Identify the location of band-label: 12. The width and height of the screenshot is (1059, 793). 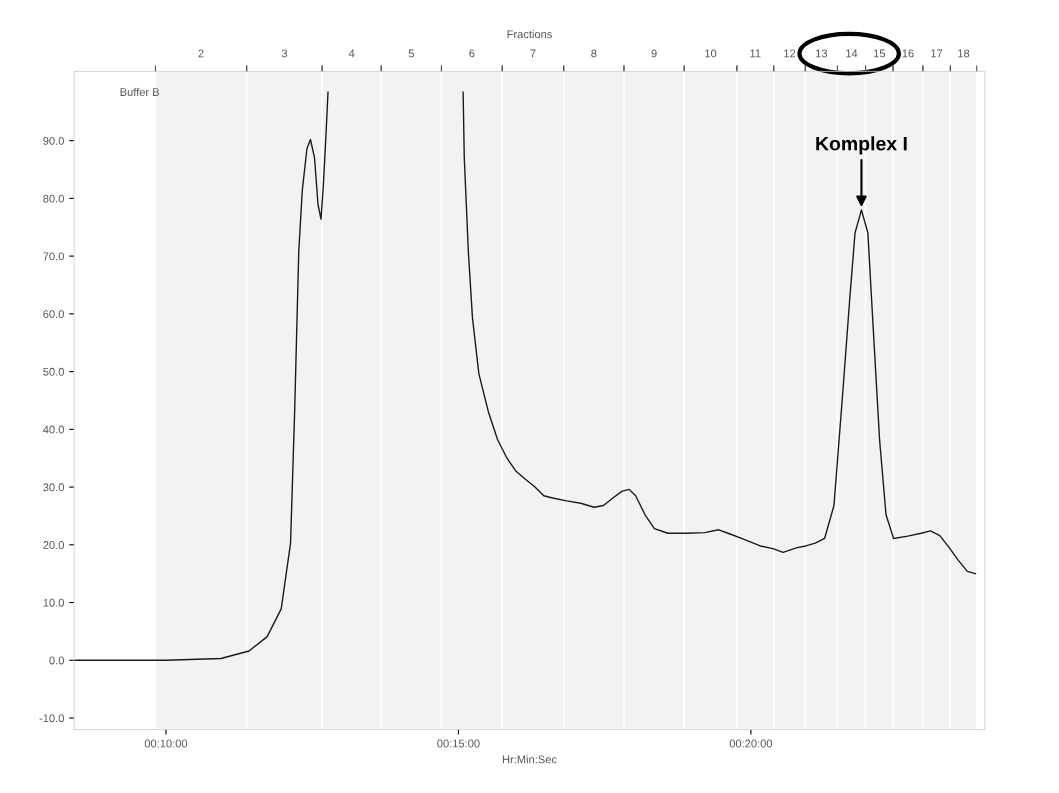
(790, 53).